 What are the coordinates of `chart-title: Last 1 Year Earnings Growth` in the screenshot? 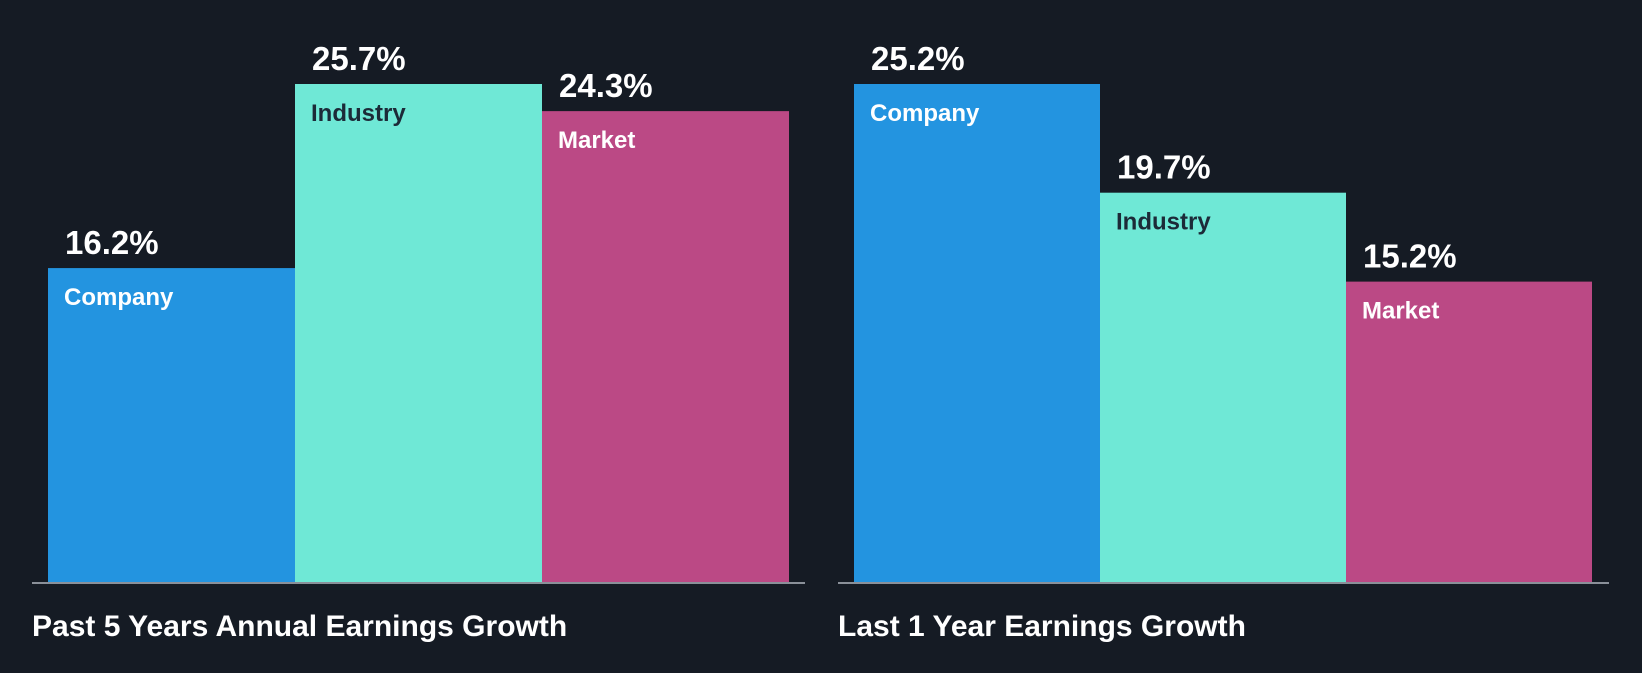 It's located at (1042, 626).